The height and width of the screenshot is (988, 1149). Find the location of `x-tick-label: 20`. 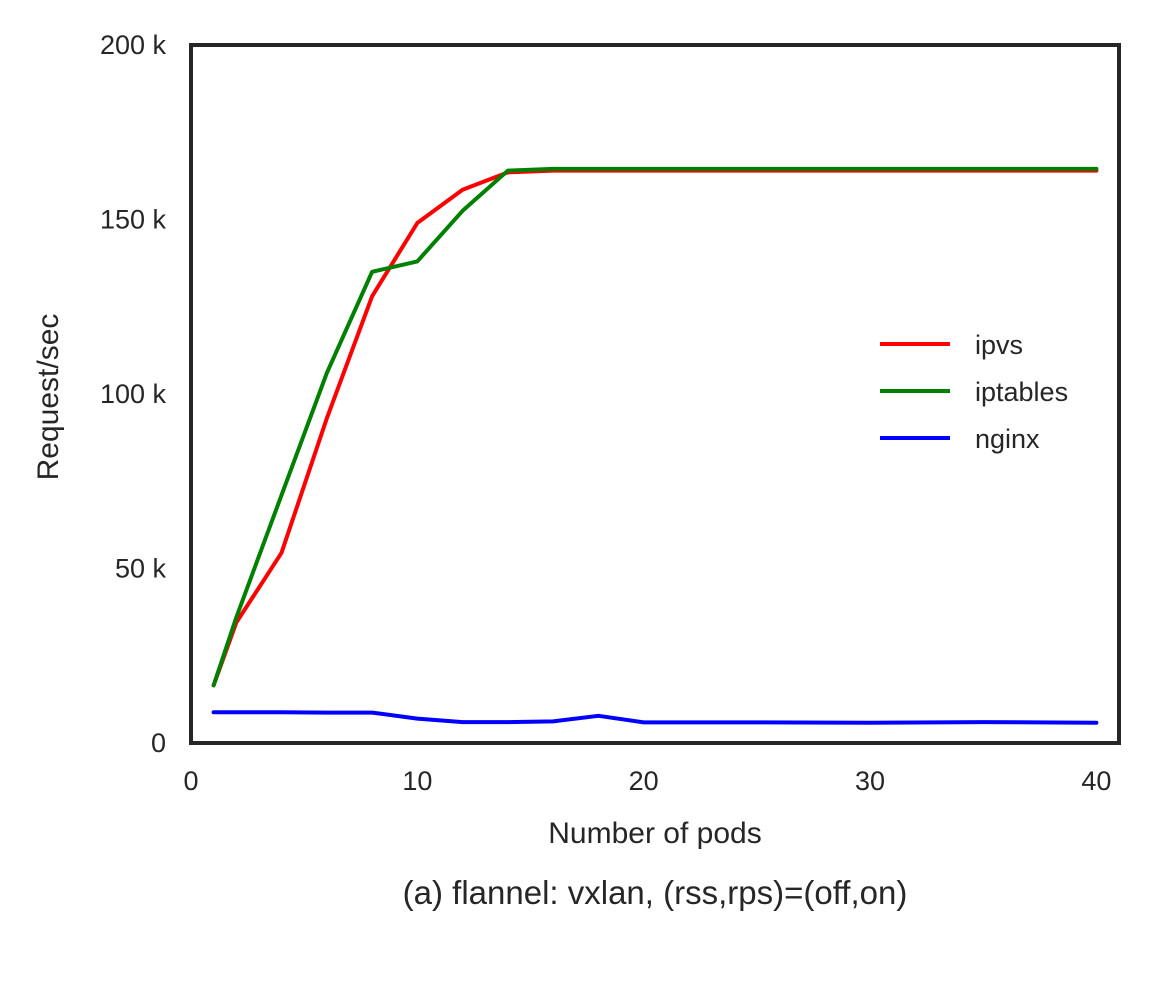

x-tick-label: 20 is located at coordinates (644, 781).